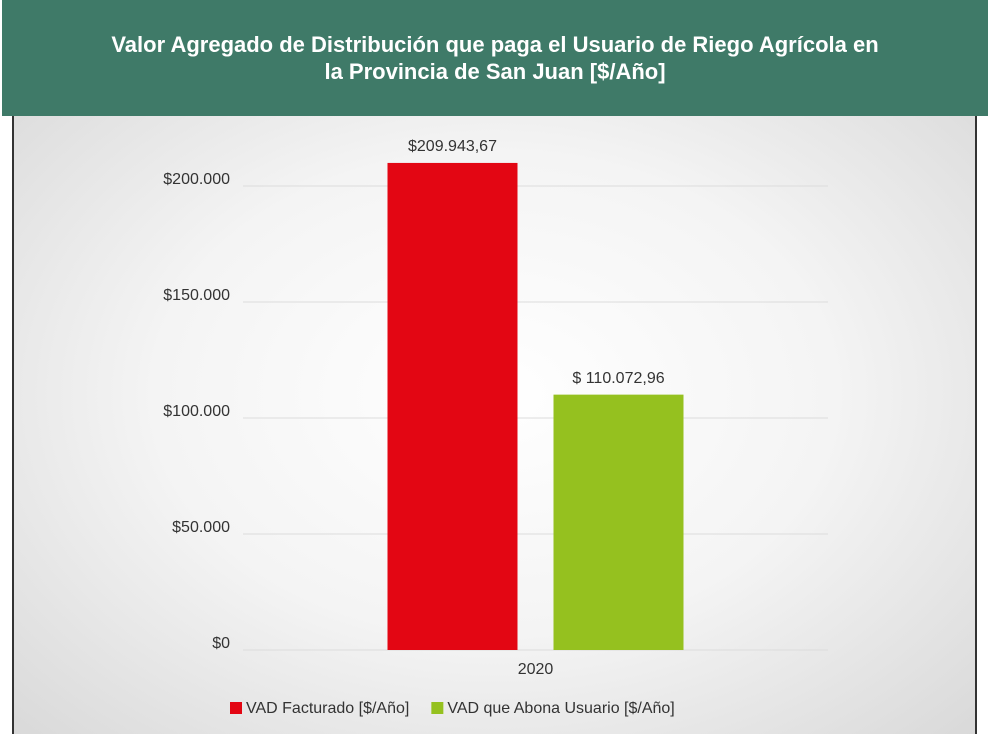  Describe the element at coordinates (536, 669) in the screenshot. I see `x-tick-label: 2020` at that location.